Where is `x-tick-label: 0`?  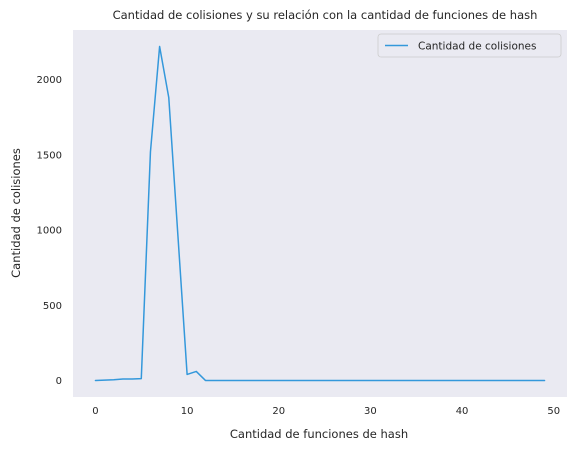 x-tick-label: 0 is located at coordinates (95, 411).